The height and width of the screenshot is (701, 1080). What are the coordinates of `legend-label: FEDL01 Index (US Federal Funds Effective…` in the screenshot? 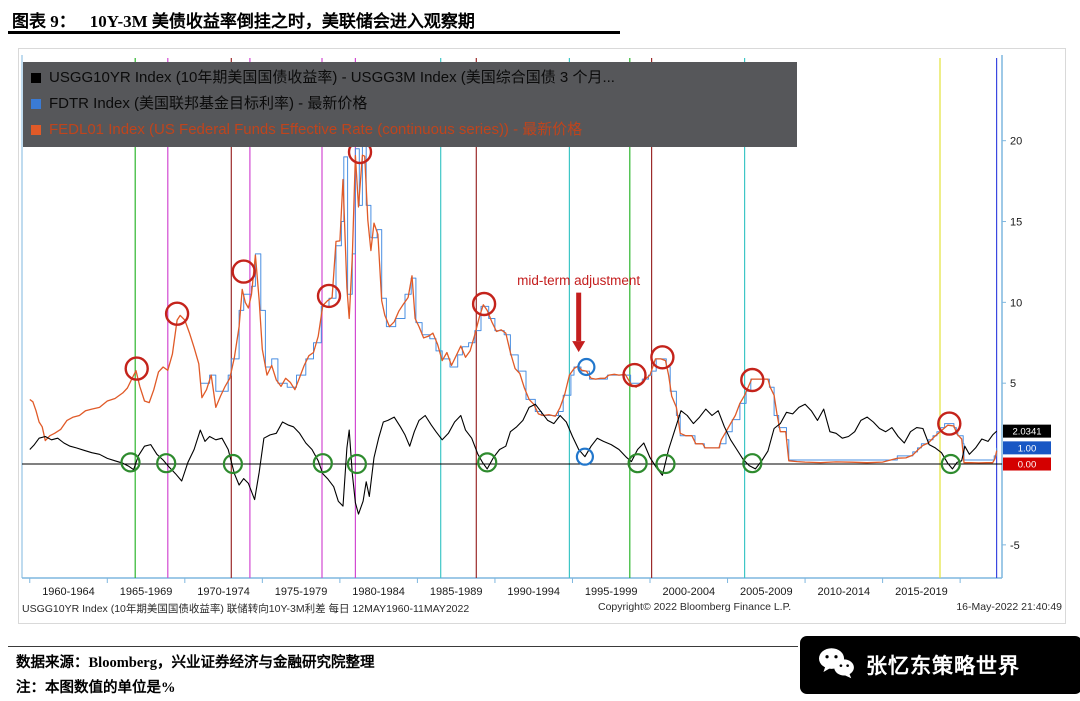 It's located at (316, 129).